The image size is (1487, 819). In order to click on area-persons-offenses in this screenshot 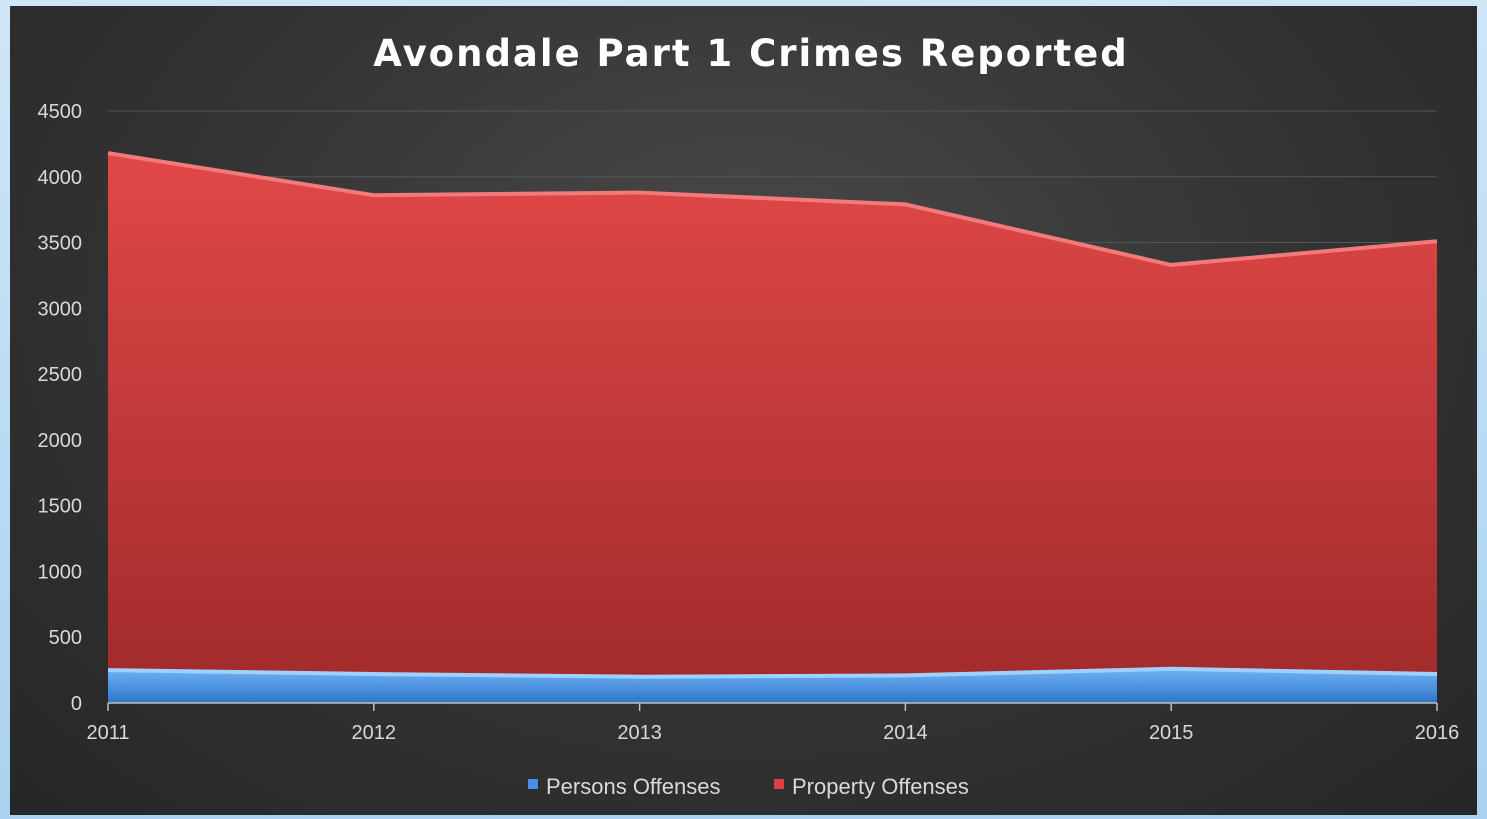, I will do `click(772, 685)`.